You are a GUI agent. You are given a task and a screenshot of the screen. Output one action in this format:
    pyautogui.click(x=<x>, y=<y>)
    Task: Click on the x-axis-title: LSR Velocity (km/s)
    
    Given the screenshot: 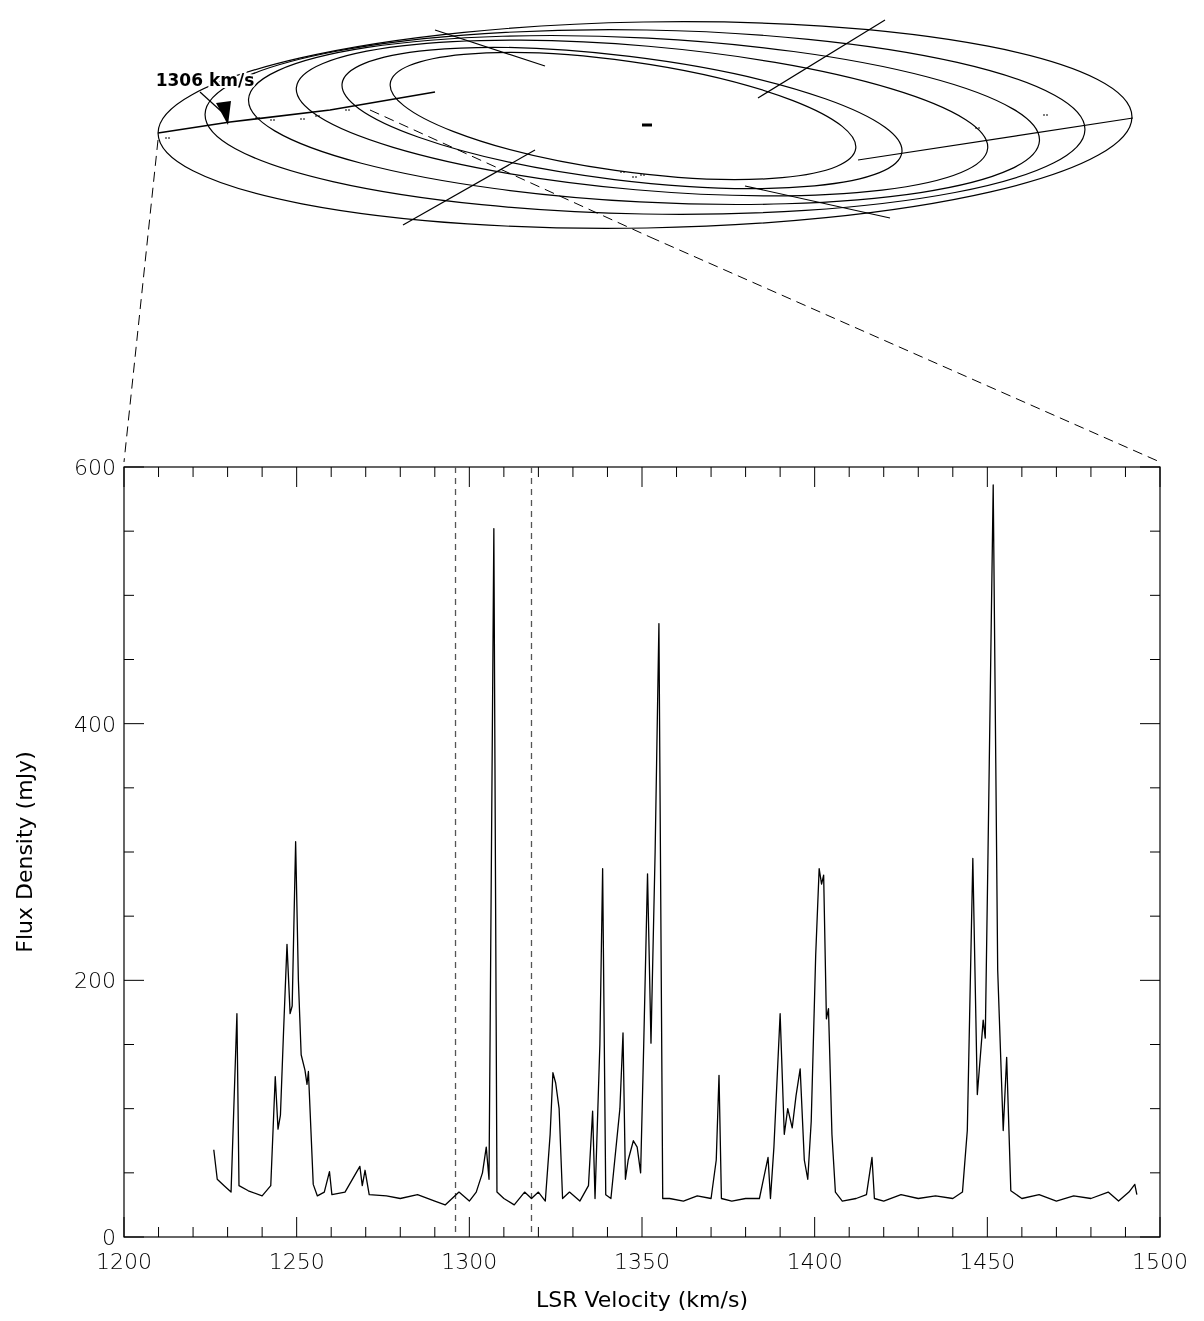 What is the action you would take?
    pyautogui.click(x=642, y=1299)
    